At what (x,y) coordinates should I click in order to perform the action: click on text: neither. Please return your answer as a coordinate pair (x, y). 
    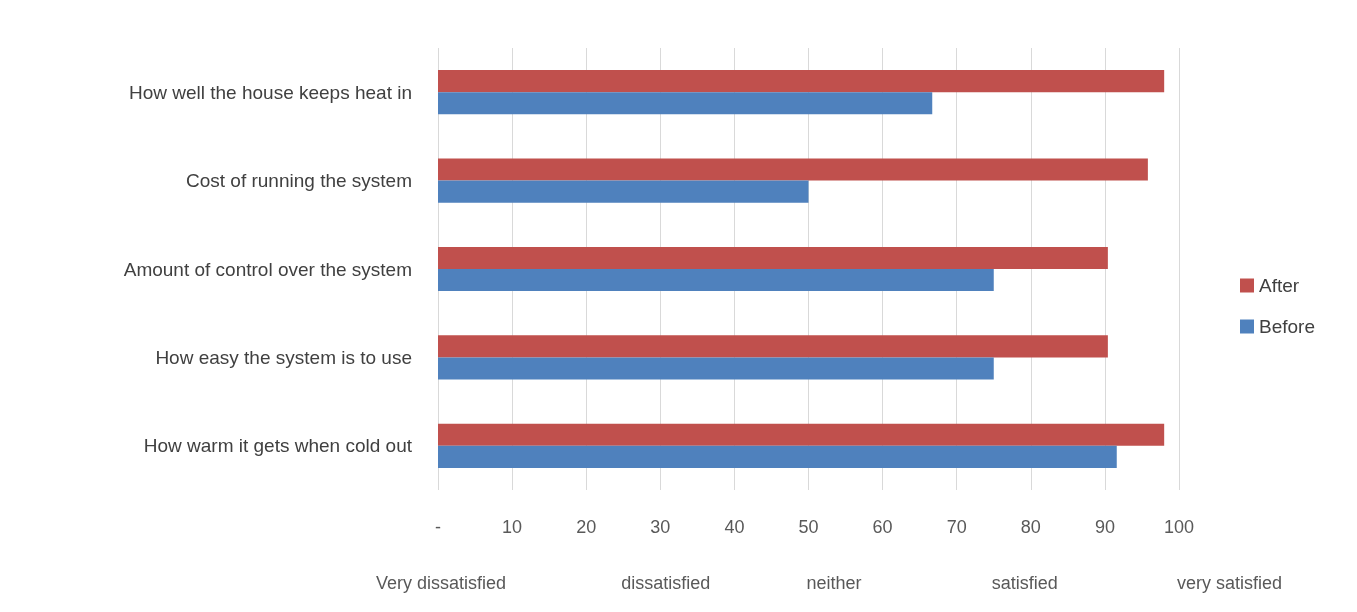
    Looking at the image, I should click on (834, 583).